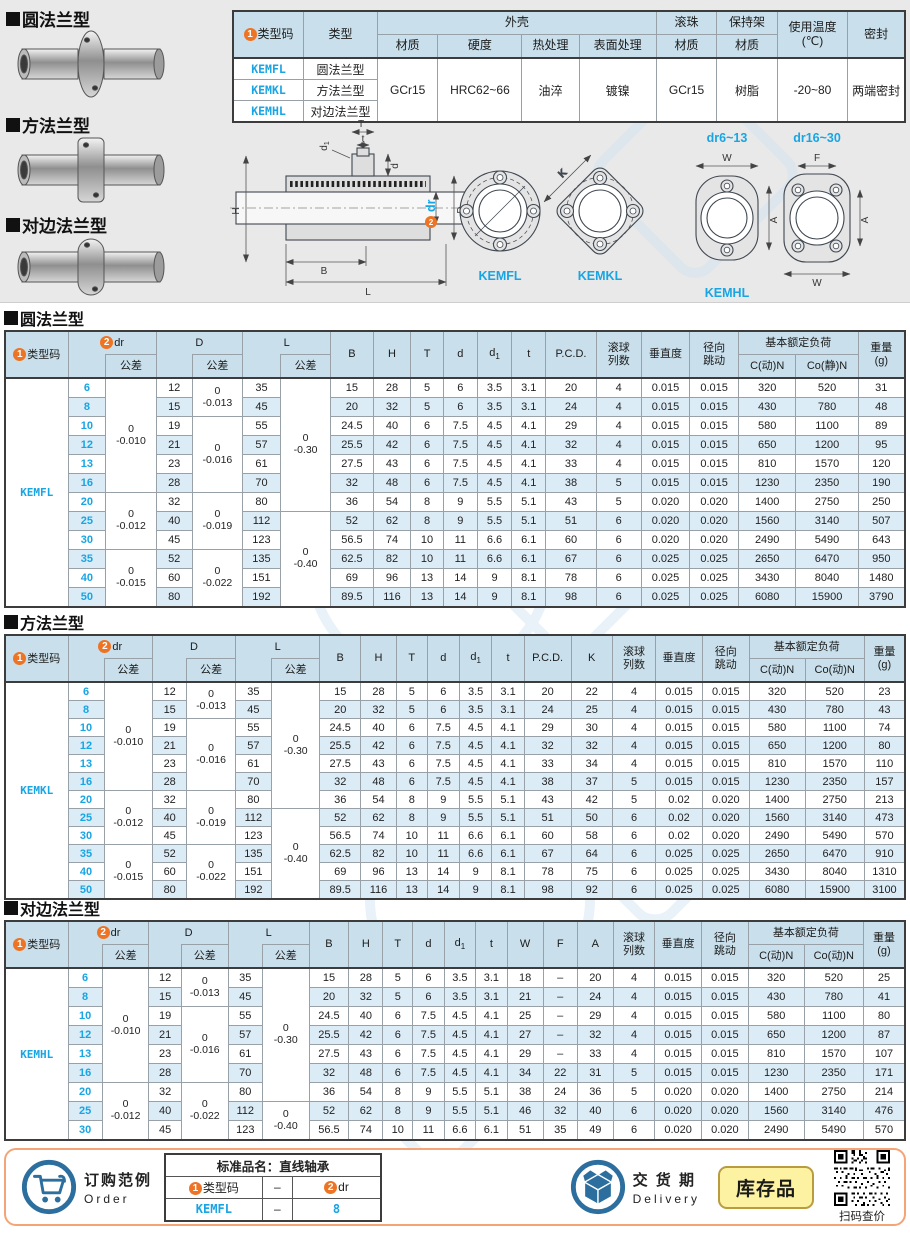  What do you see at coordinates (725, 1092) in the screenshot?
I see `data-cell: 0.020` at bounding box center [725, 1092].